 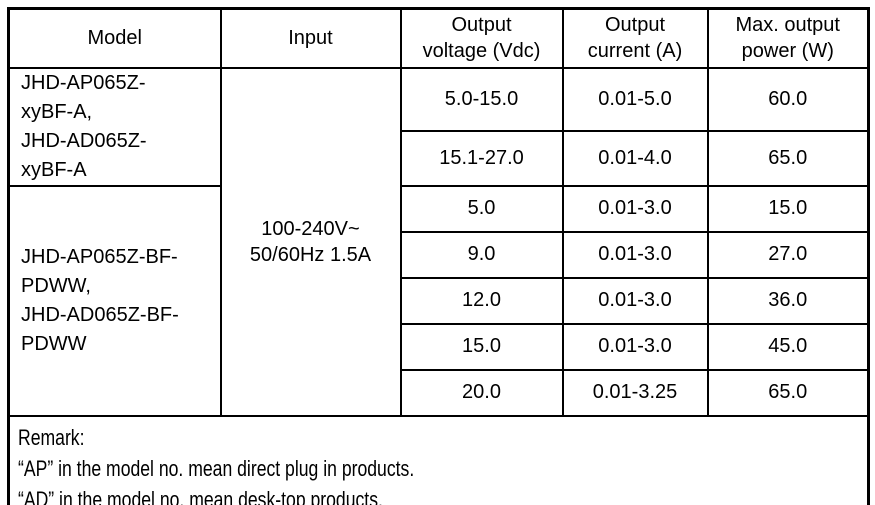 I want to click on table-row: 15.0 0.01-3.0 45.0, so click(x=439, y=346).